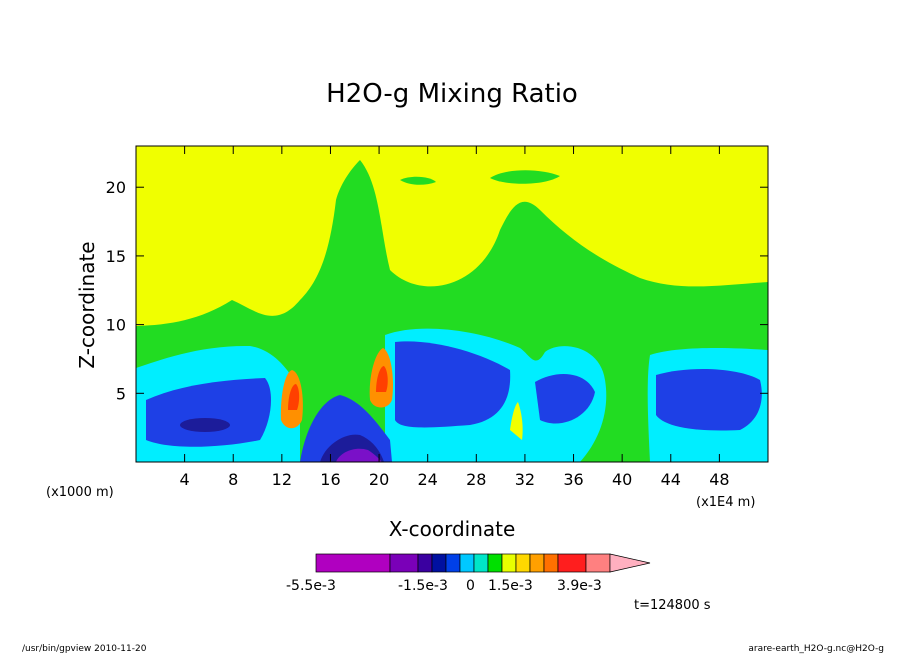 This screenshot has width=904, height=654. Describe the element at coordinates (382, 379) in the screenshot. I see `field-red-core-right` at that location.